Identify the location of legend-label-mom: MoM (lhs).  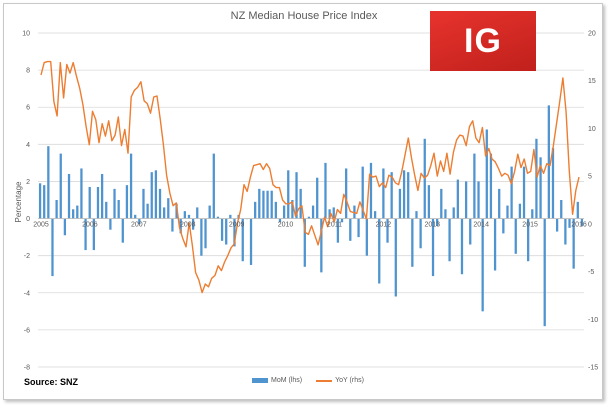
(287, 380).